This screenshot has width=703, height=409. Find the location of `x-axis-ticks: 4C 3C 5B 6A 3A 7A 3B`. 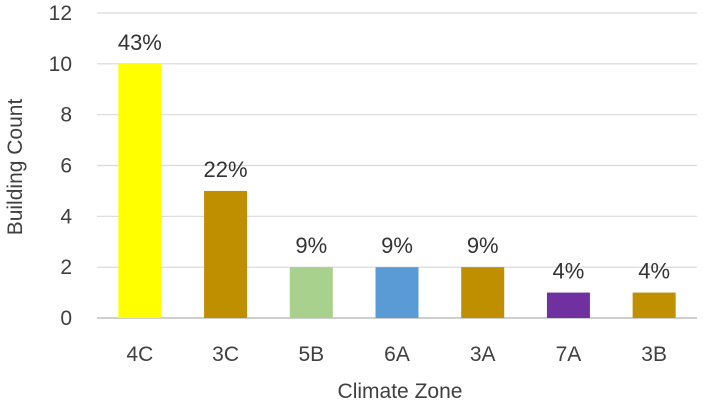

x-axis-ticks: 4C 3C 5B 6A 3A 7A 3B is located at coordinates (396, 354).